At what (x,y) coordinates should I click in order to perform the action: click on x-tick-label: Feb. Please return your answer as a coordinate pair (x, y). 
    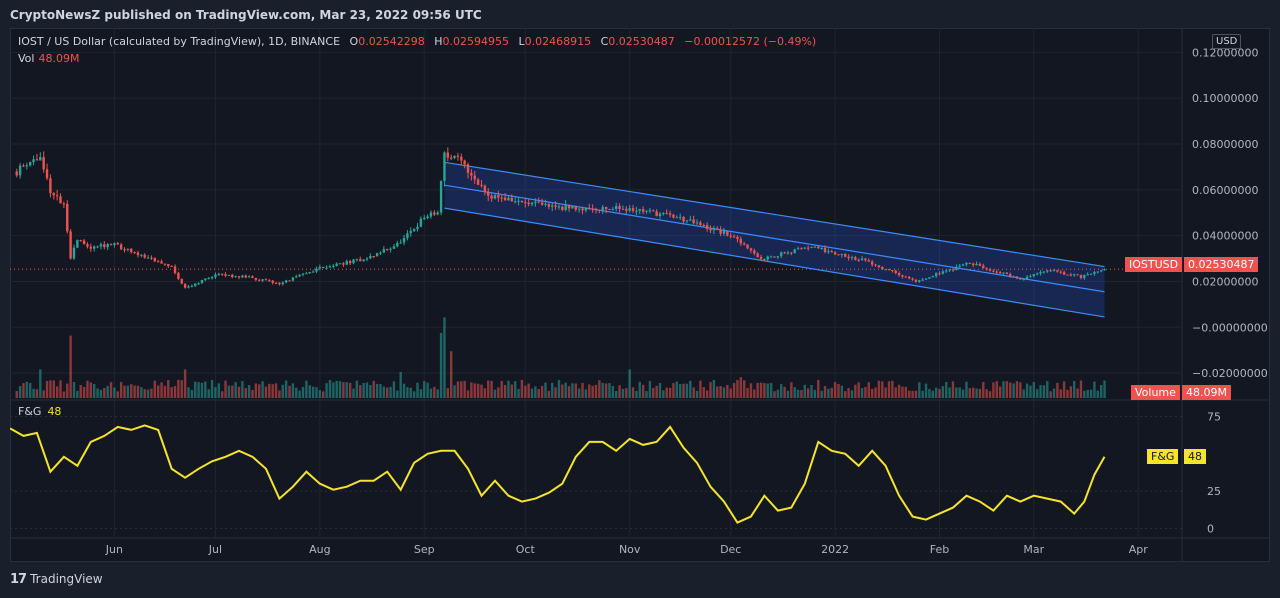
    Looking at the image, I should click on (939, 549).